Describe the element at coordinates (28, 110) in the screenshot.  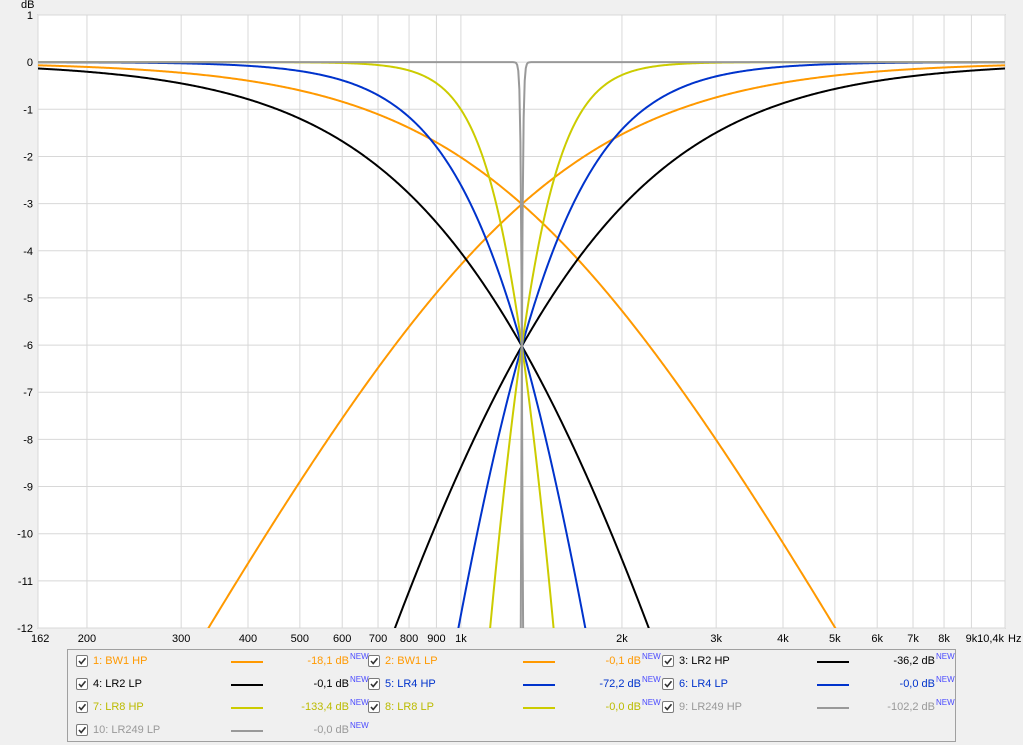
I see `y-tick-label: -1` at that location.